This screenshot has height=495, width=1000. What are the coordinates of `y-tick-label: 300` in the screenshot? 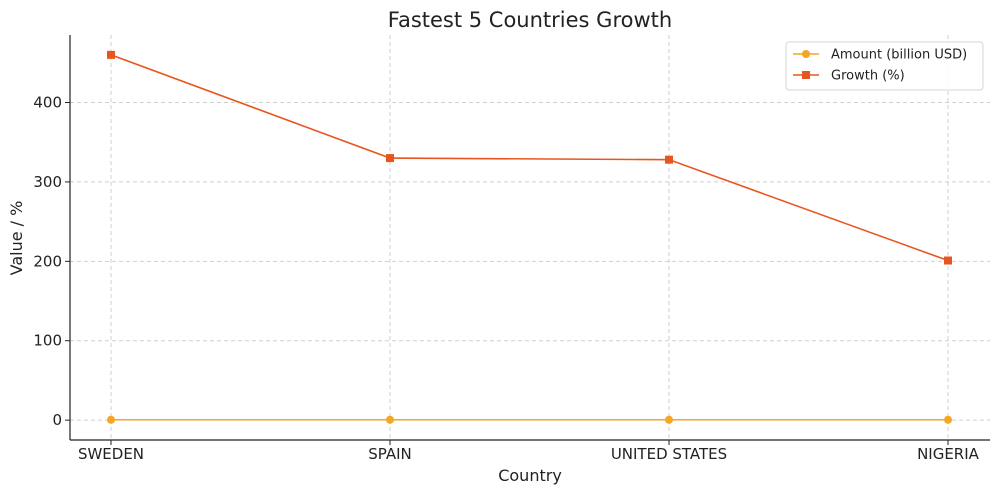 It's located at (47, 182).